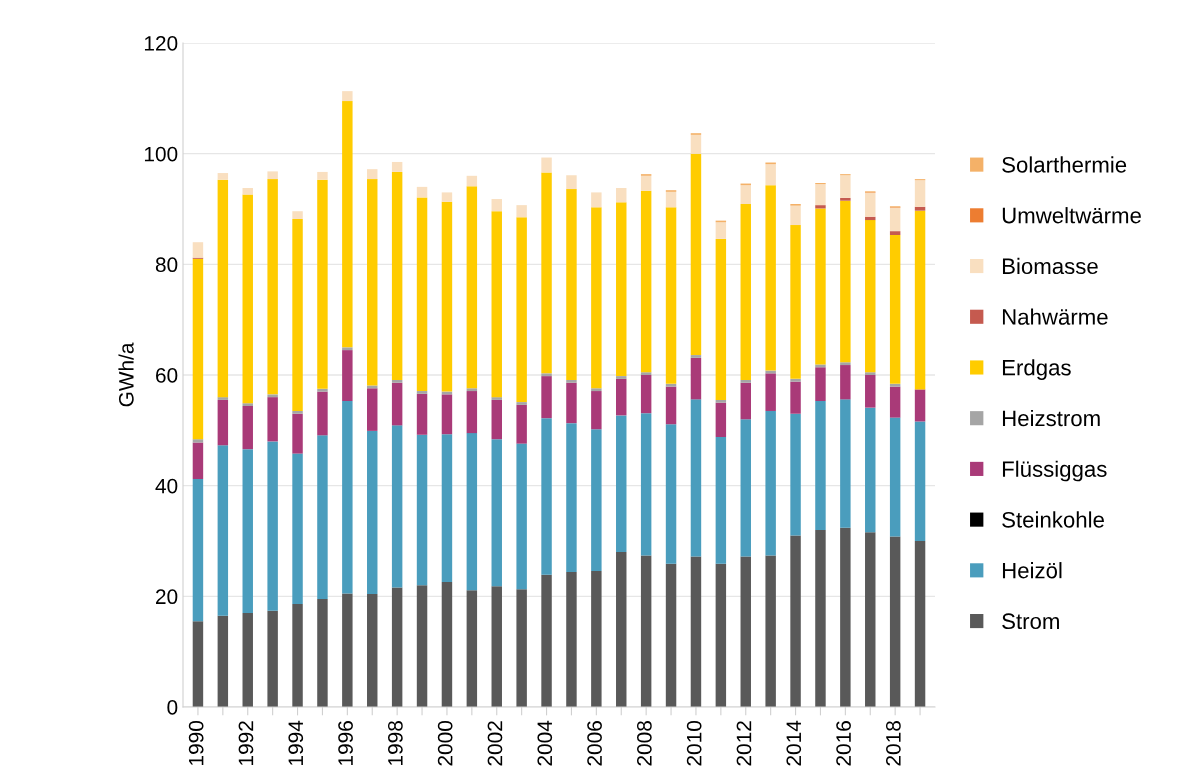  I want to click on x-tick-label: 2010, so click(694, 743).